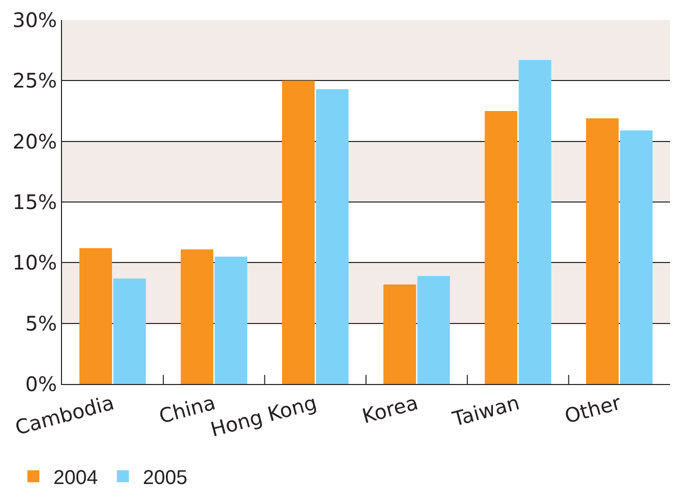 This screenshot has height=504, width=678. I want to click on y-tick-label: 0%, so click(41, 384).